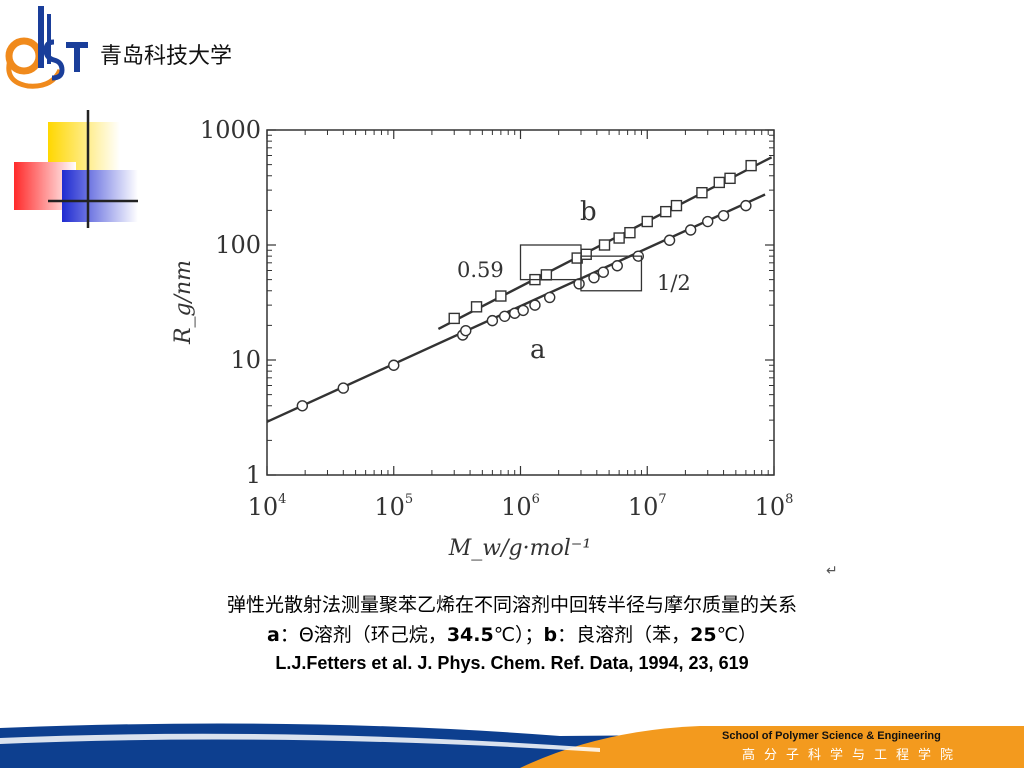  I want to click on footer-school-en: School of Polymer Science & Engineering, so click(831, 736).